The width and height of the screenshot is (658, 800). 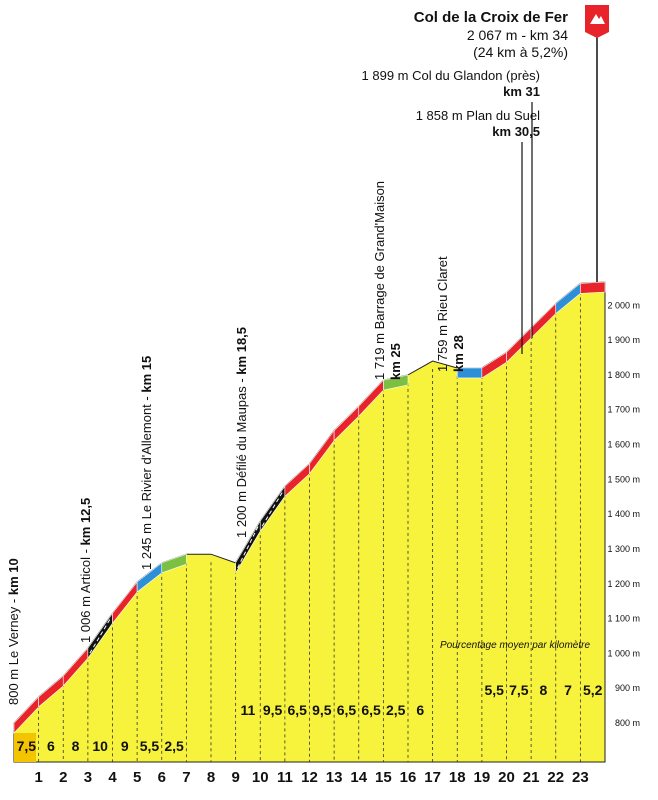 I want to click on km-label: 10, so click(x=260, y=777).